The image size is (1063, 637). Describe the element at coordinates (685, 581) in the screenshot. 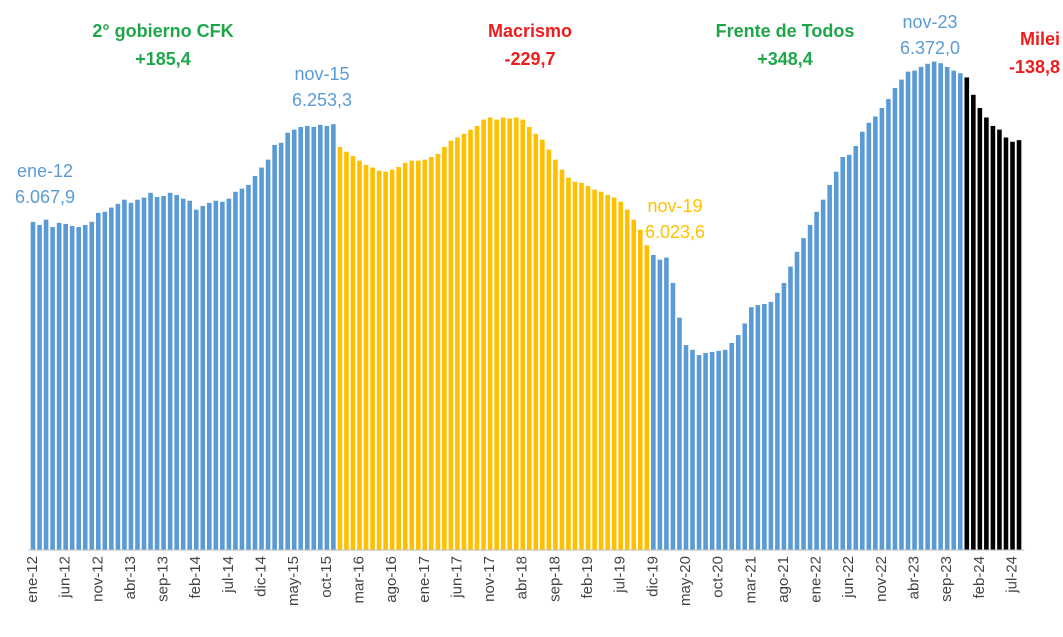

I see `x-tick-label: may-20` at that location.